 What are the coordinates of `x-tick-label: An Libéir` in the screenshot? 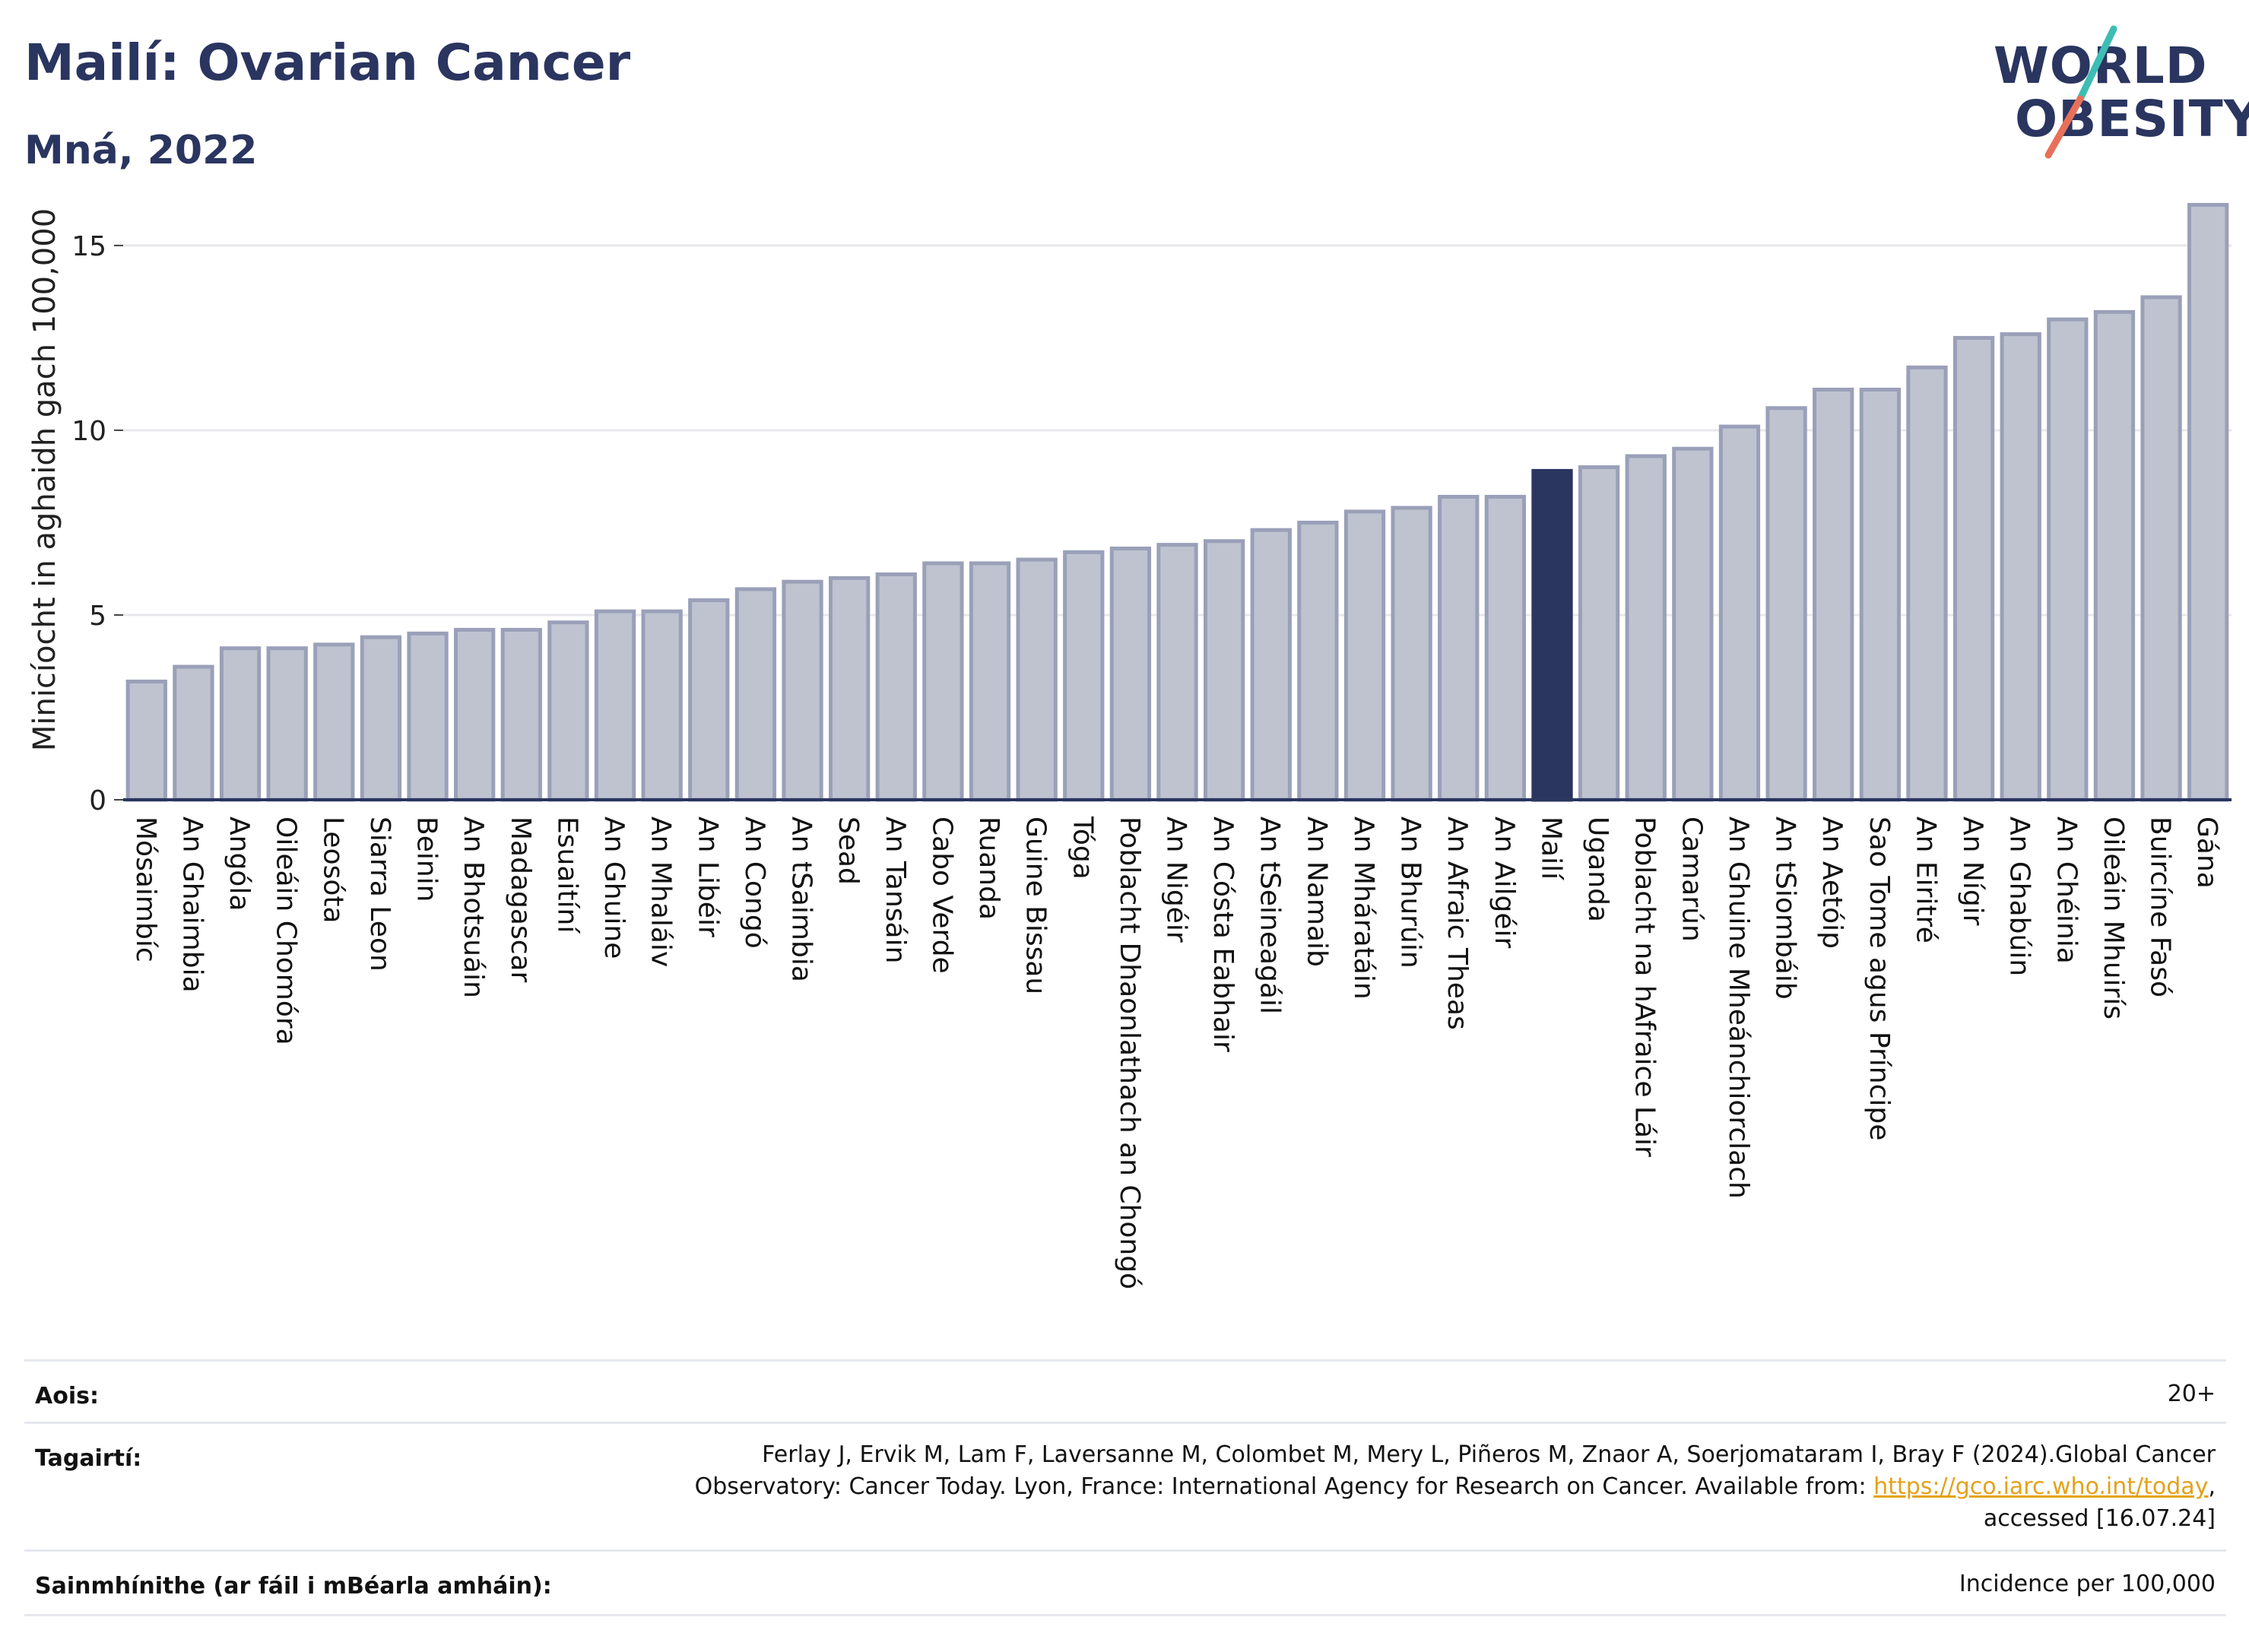 It's located at (707, 876).